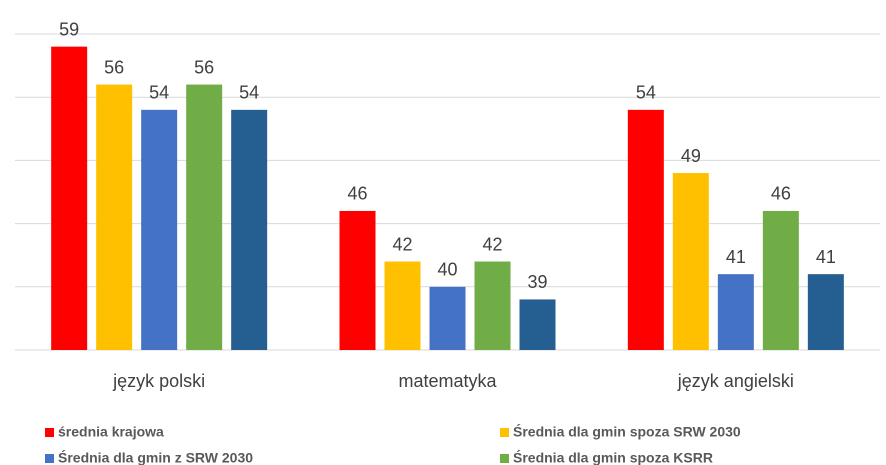  Describe the element at coordinates (155, 457) in the screenshot. I see `legend-label: Średnia dla gmin z SRW 2030` at that location.